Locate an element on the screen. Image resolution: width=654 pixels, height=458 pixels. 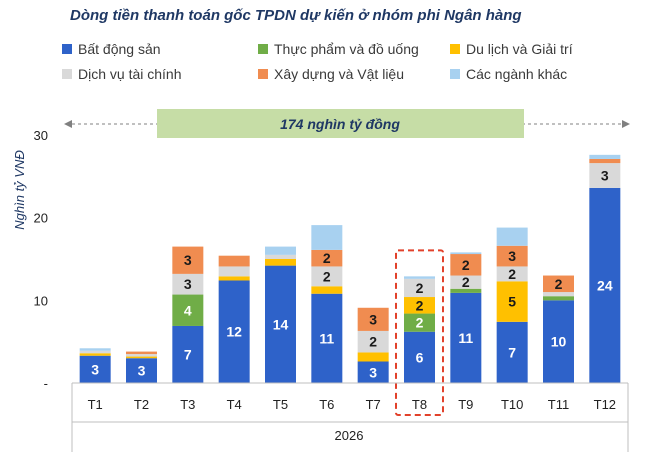
x-tick-label: T2 is located at coordinates (141, 404).